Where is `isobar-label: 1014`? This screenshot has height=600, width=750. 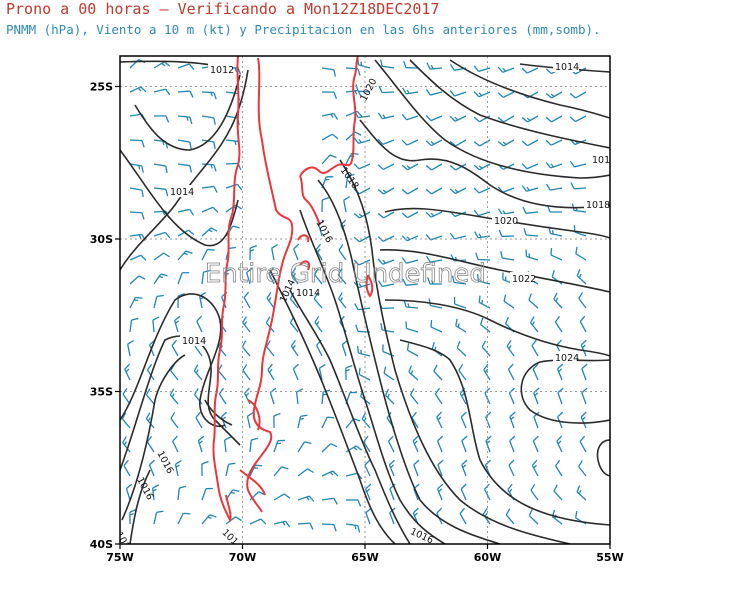 isobar-label: 1014 is located at coordinates (194, 341).